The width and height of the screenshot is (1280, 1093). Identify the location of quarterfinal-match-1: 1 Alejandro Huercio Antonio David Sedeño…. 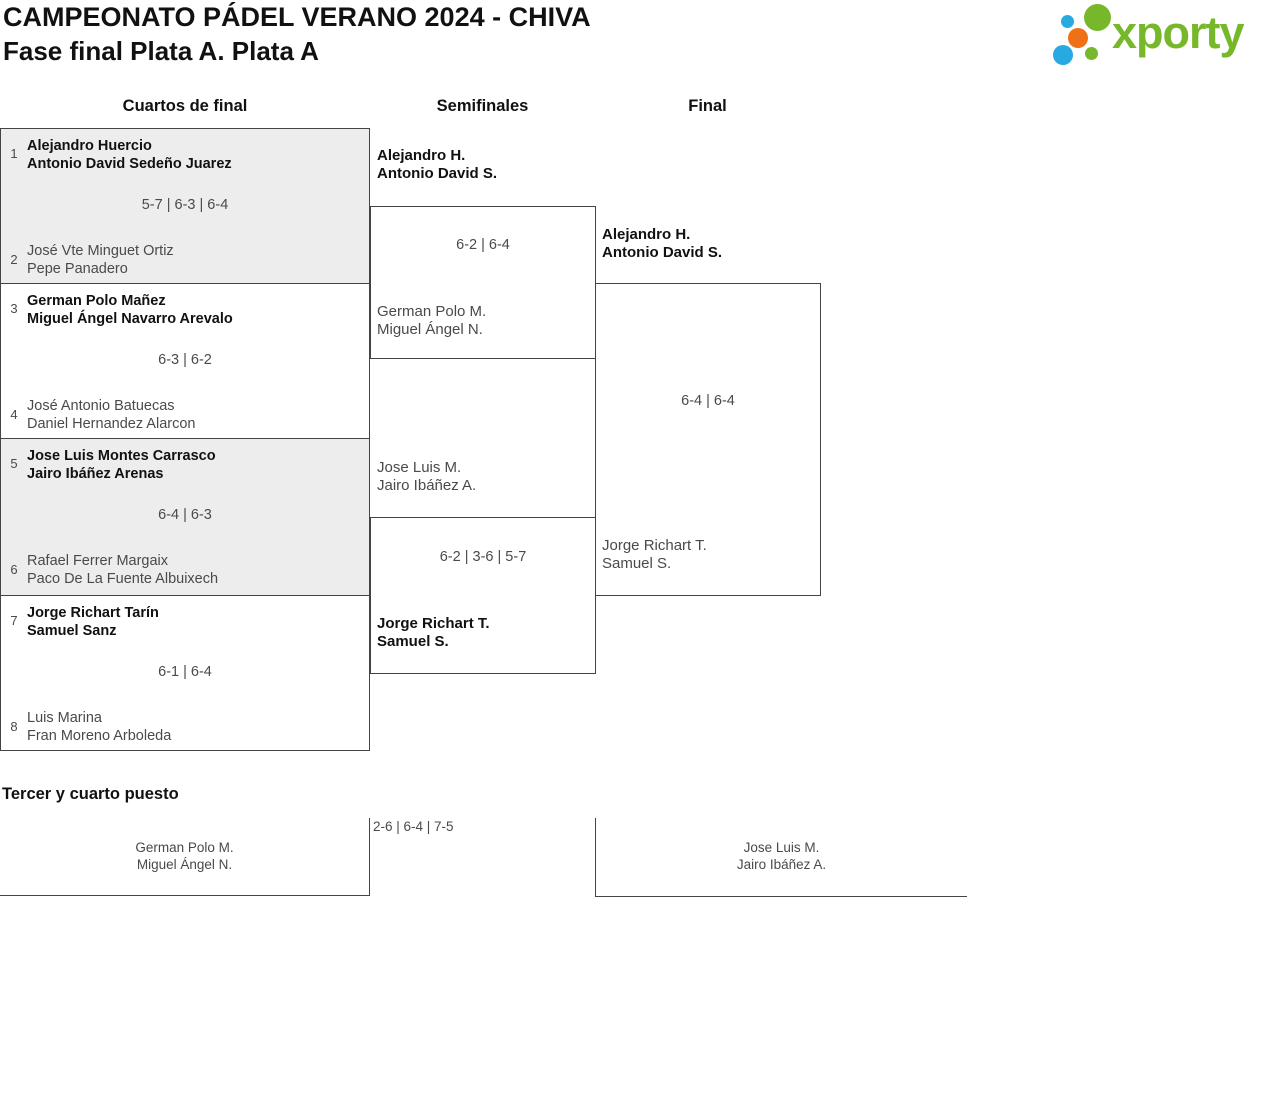
(185, 206).